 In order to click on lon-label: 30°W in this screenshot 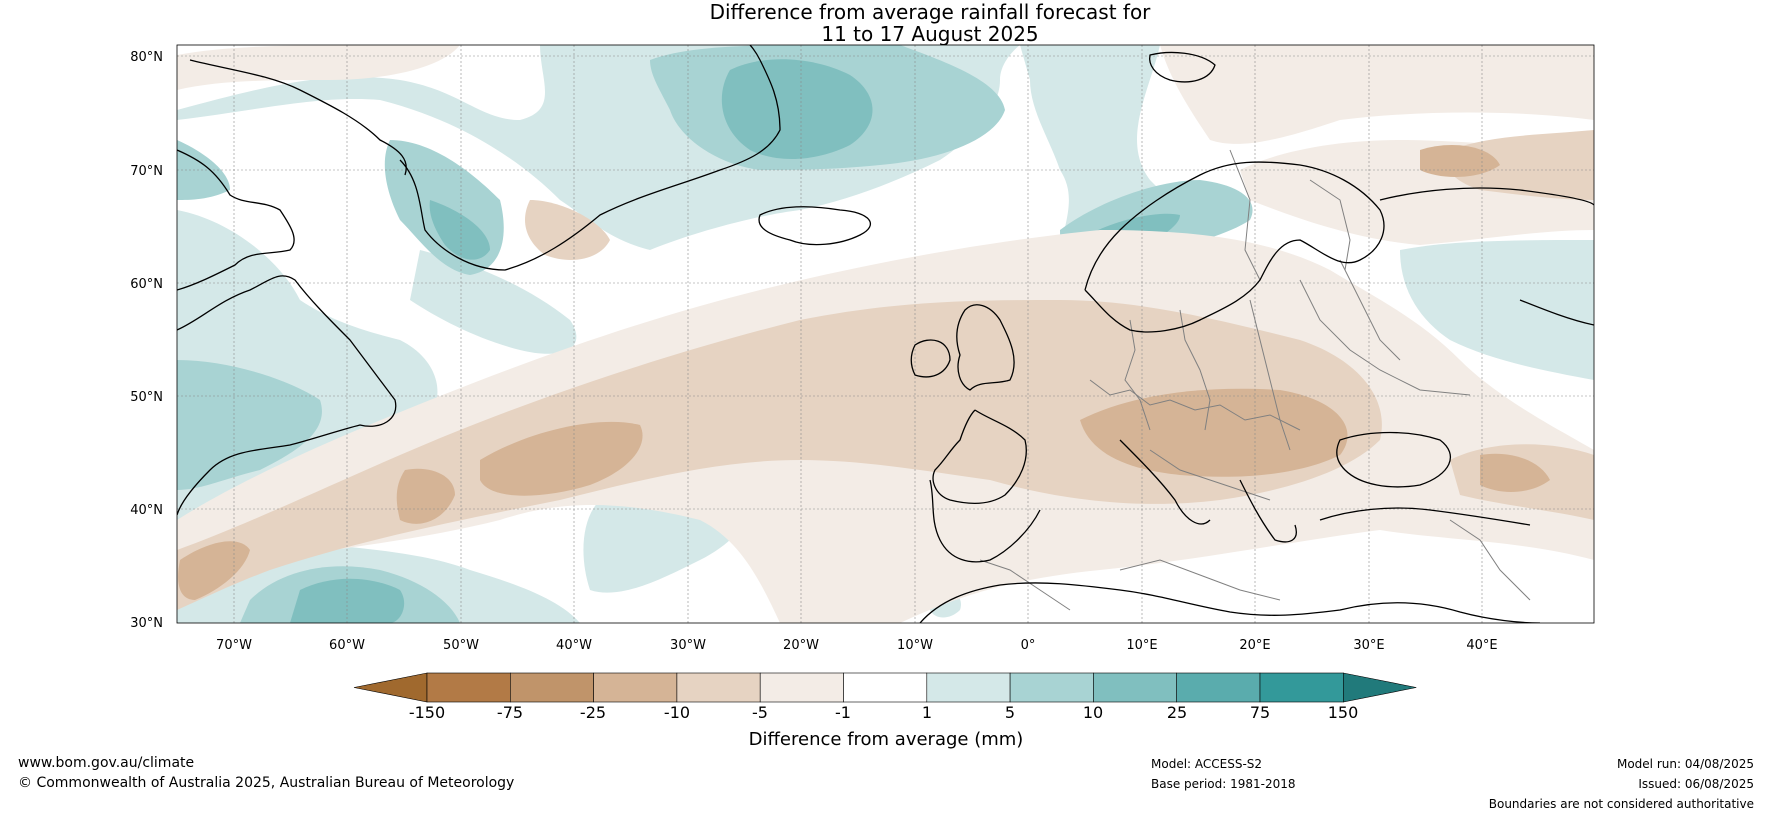, I will do `click(688, 645)`.